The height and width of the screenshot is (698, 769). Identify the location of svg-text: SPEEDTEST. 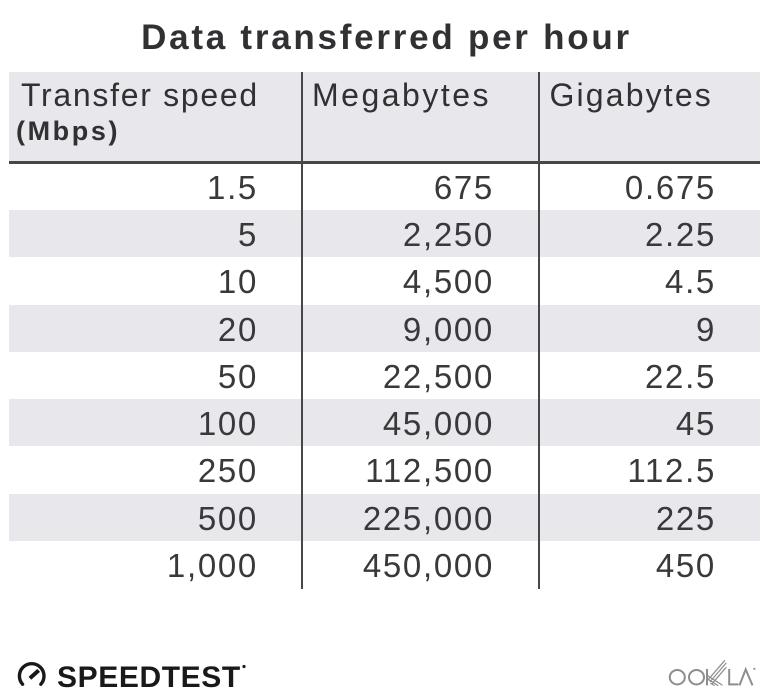
(149, 677).